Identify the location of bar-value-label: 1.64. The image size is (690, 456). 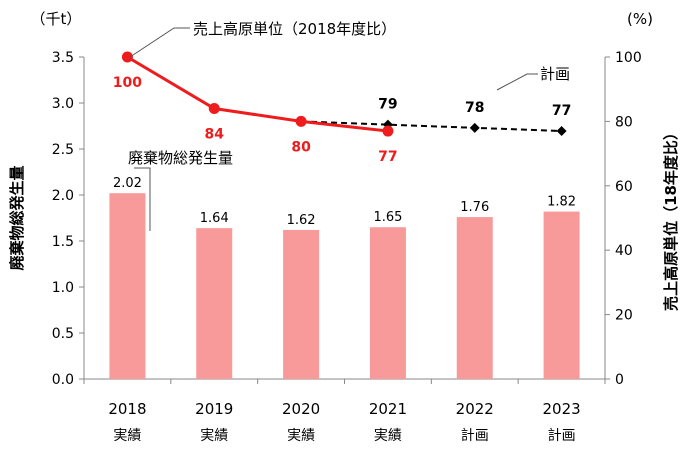
(214, 218).